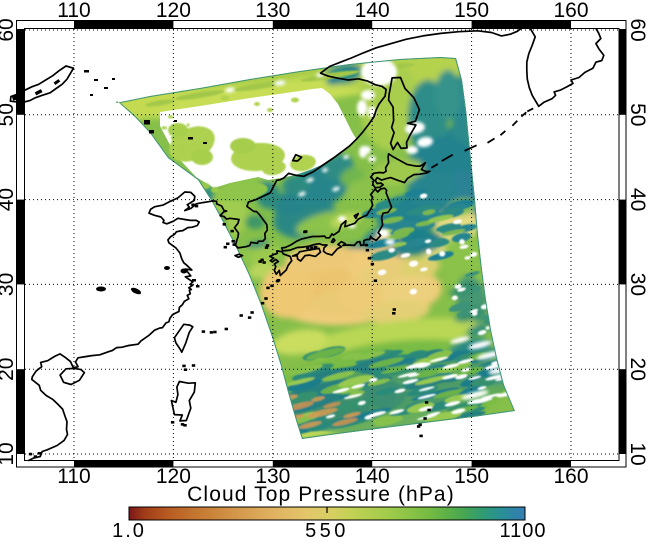 This screenshot has width=655, height=552. What do you see at coordinates (522, 531) in the screenshot?
I see `svg-text: 1100` at bounding box center [522, 531].